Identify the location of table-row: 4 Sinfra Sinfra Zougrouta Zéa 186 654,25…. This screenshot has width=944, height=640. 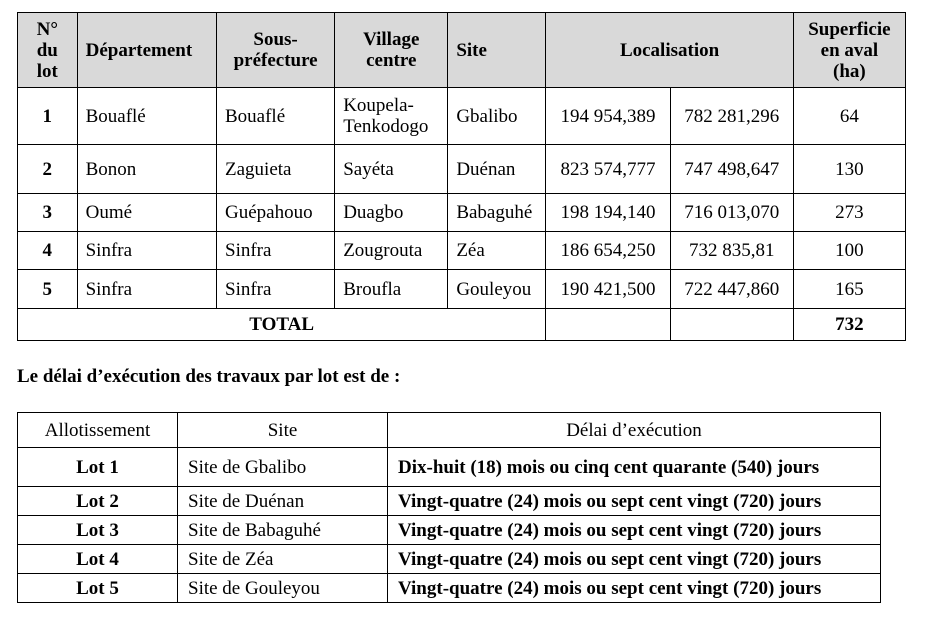
(462, 250).